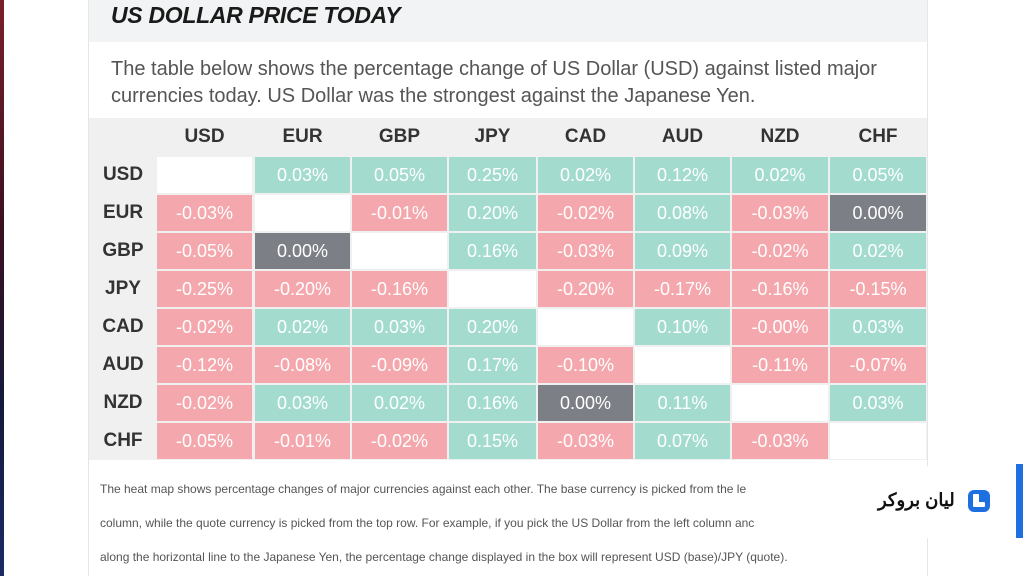 Image resolution: width=1024 pixels, height=576 pixels. Describe the element at coordinates (123, 364) in the screenshot. I see `row-header-aud: AUD` at that location.